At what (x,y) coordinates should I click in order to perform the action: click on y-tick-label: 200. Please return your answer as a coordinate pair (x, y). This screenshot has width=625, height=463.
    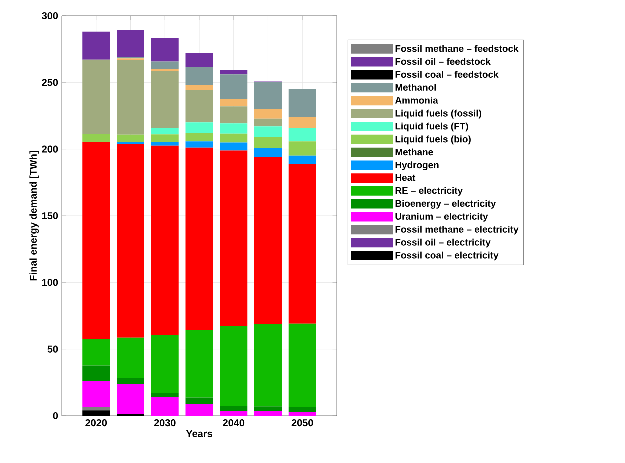
    Looking at the image, I should click on (50, 149).